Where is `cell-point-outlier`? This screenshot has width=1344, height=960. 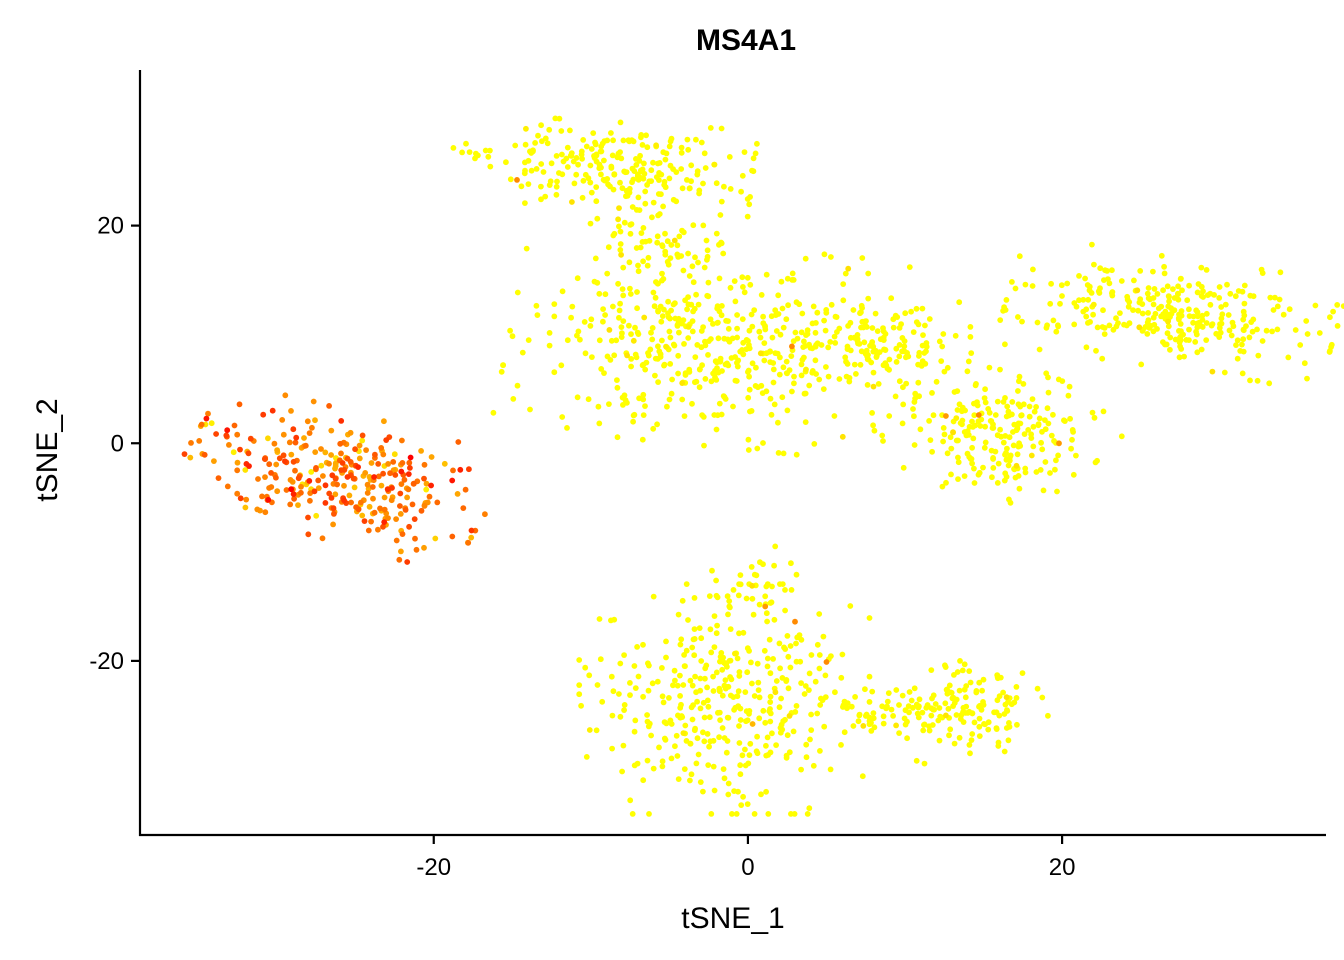 cell-point-outlier is located at coordinates (517, 180).